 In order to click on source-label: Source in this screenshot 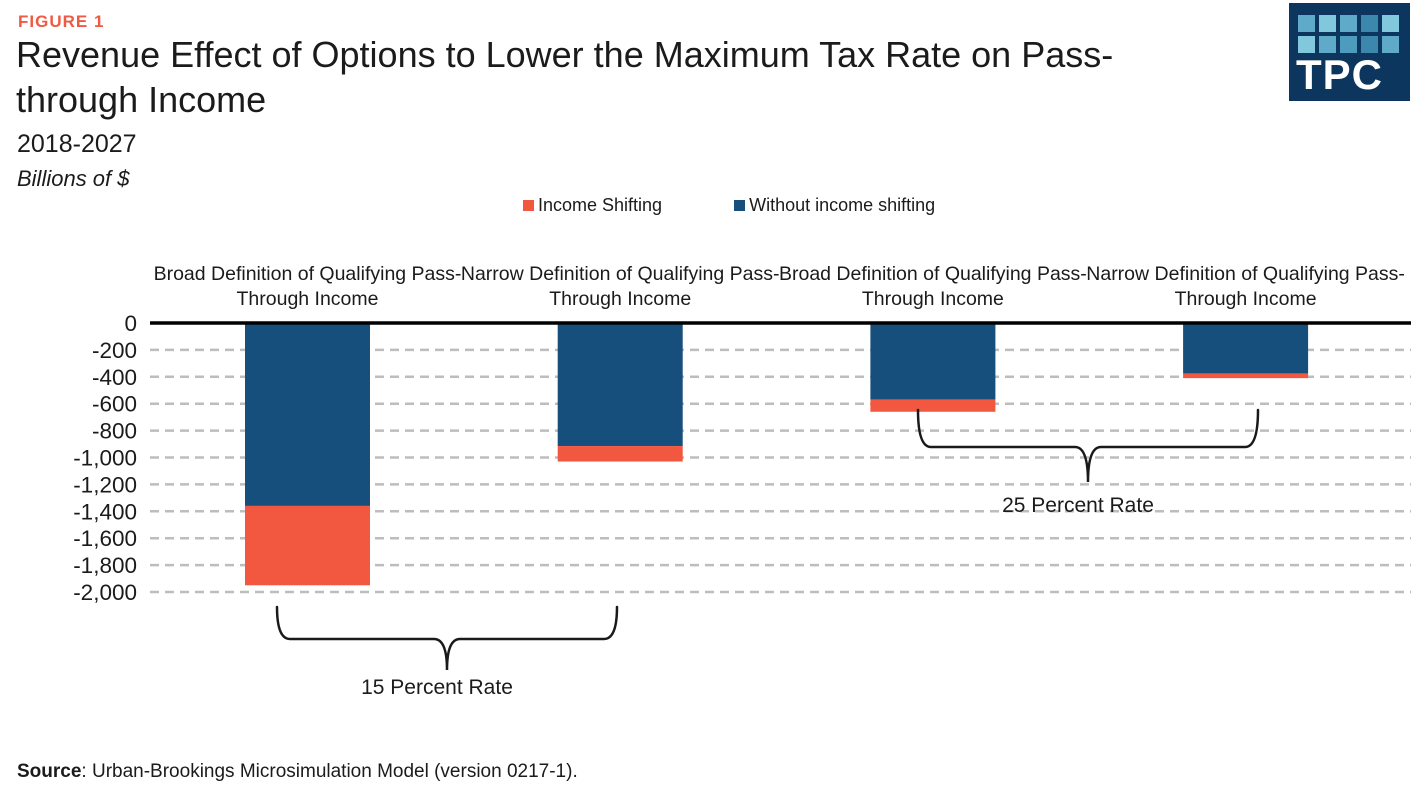, I will do `click(49, 771)`.